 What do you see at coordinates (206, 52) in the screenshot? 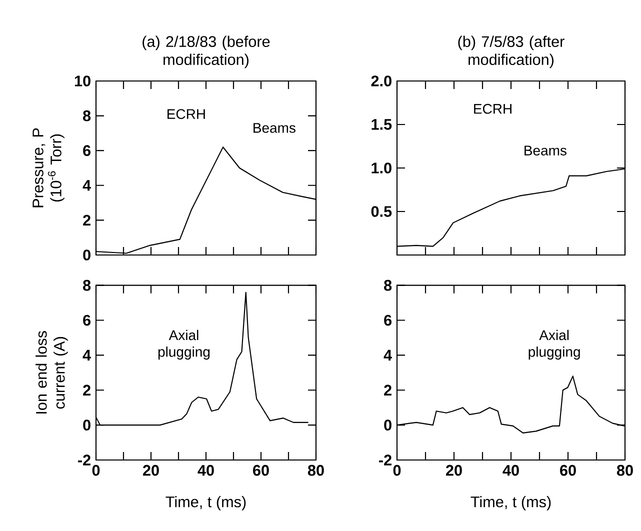
I see `chart-title: (a) 2/18/83 (before modification)` at bounding box center [206, 52].